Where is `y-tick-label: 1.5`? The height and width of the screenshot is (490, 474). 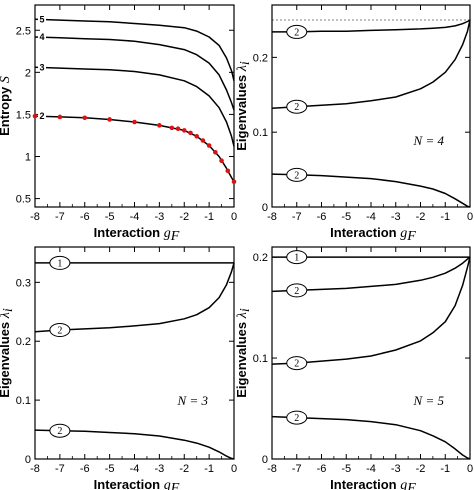 y-tick-label: 1.5 is located at coordinates (23, 115).